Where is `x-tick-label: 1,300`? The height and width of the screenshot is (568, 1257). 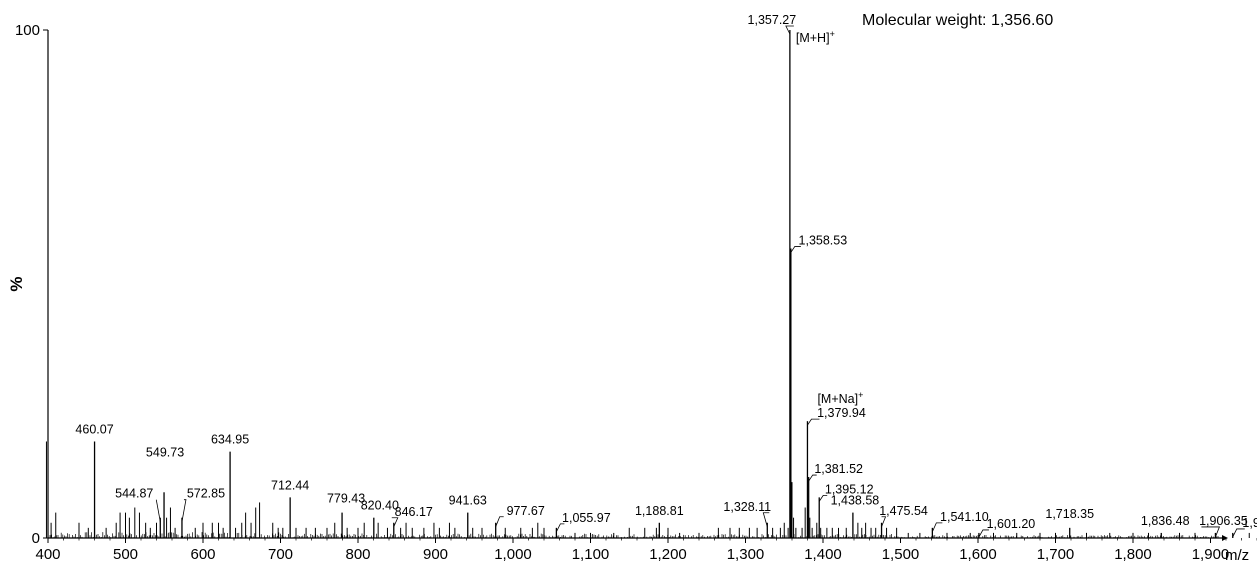 x-tick-label: 1,300 is located at coordinates (746, 554).